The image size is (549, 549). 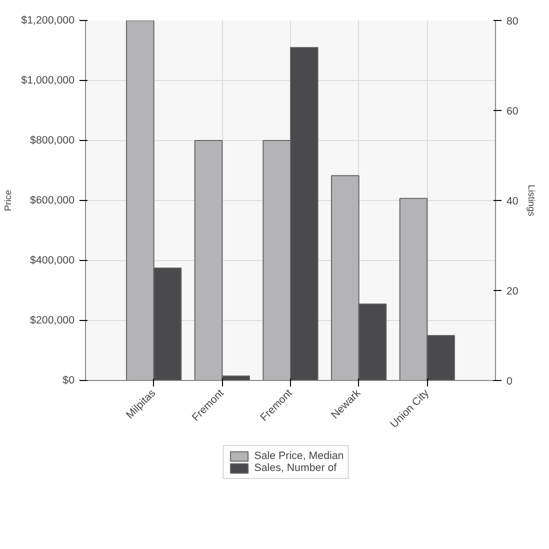 What do you see at coordinates (295, 468) in the screenshot?
I see `legend-label: Sales, Number of` at bounding box center [295, 468].